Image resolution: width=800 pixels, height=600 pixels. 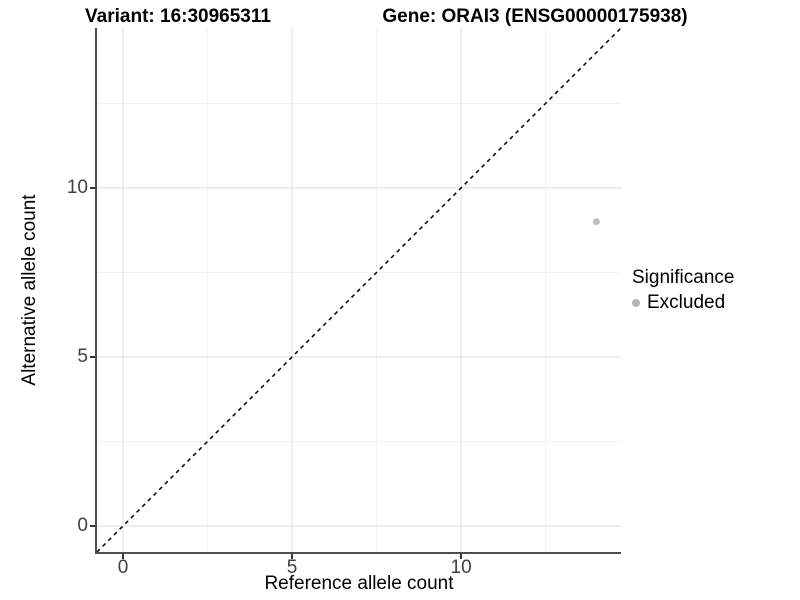 I want to click on legend-point-icon, so click(x=636, y=303).